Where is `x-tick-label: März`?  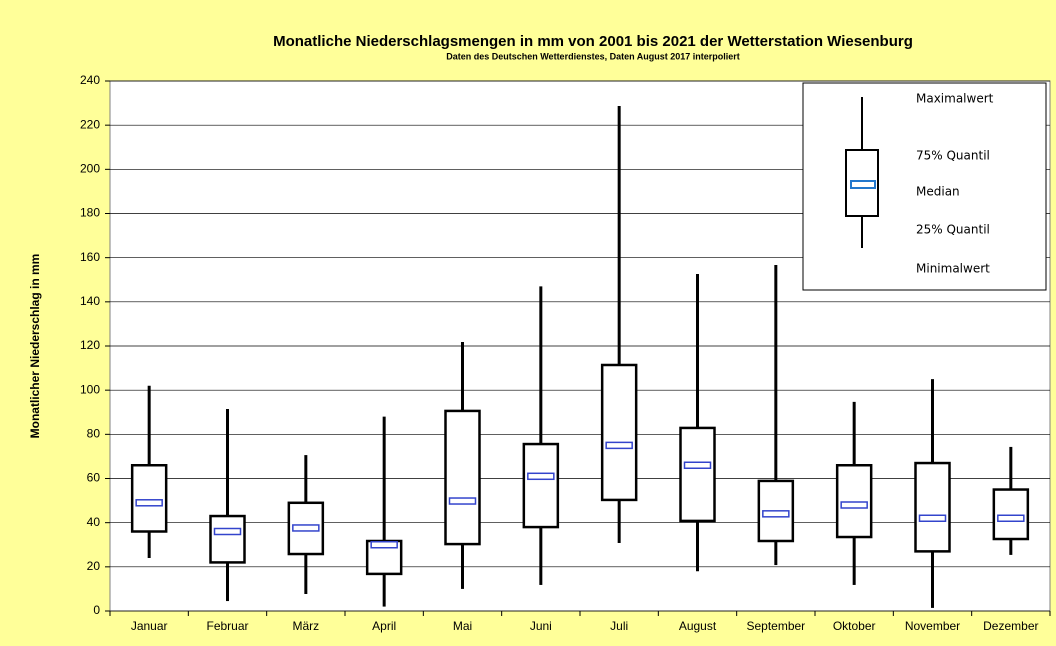
x-tick-label: März is located at coordinates (305, 626).